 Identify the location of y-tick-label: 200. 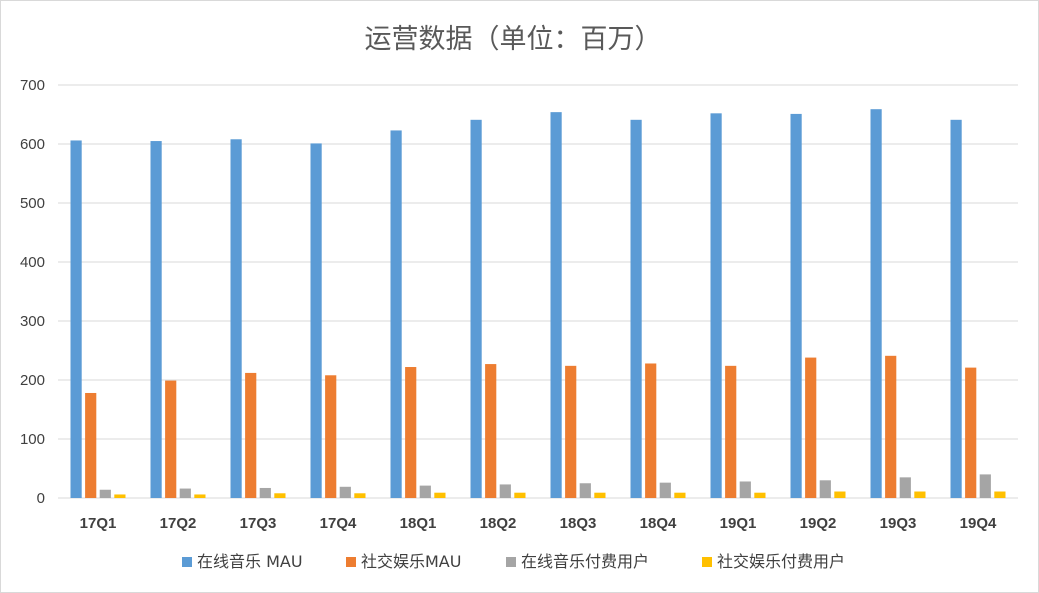
(32, 380).